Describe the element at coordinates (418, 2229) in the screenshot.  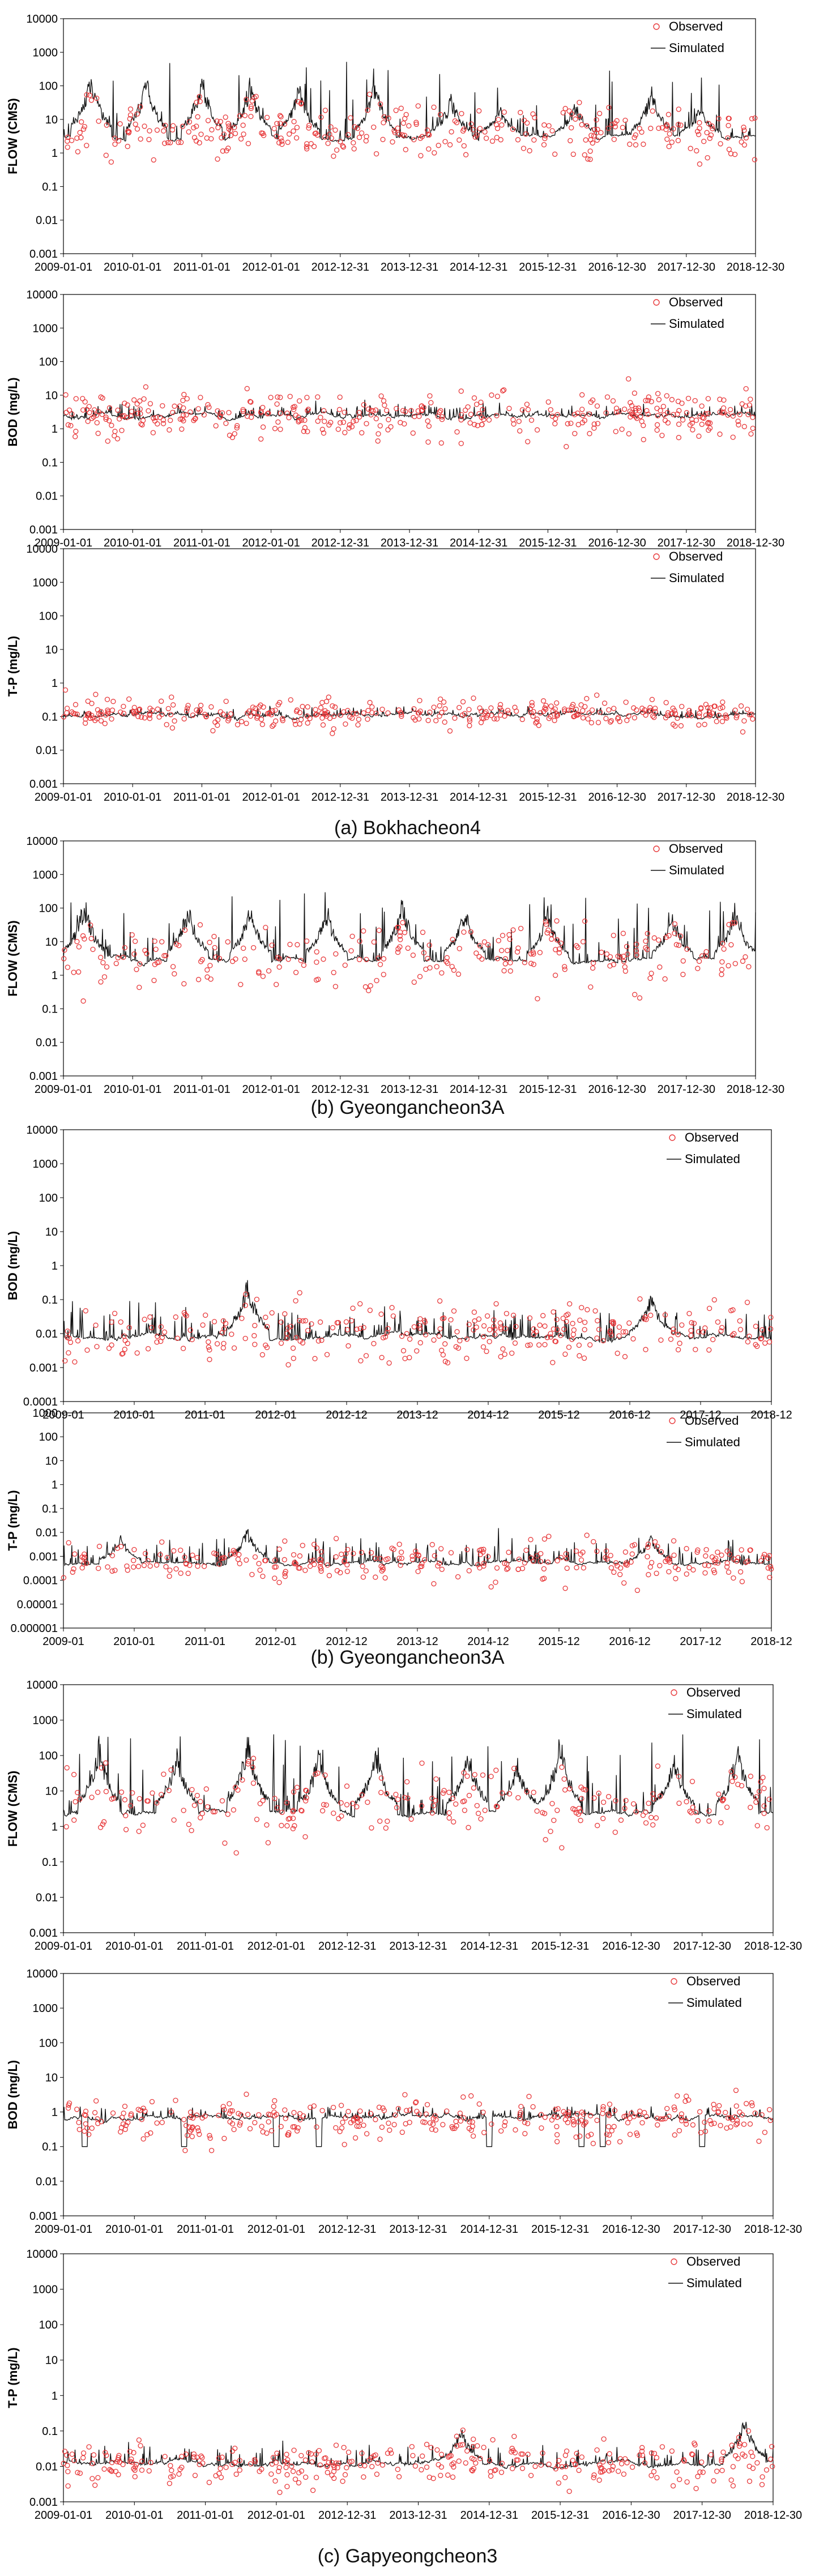
I see `x-tick-label: 2013-12-31` at that location.